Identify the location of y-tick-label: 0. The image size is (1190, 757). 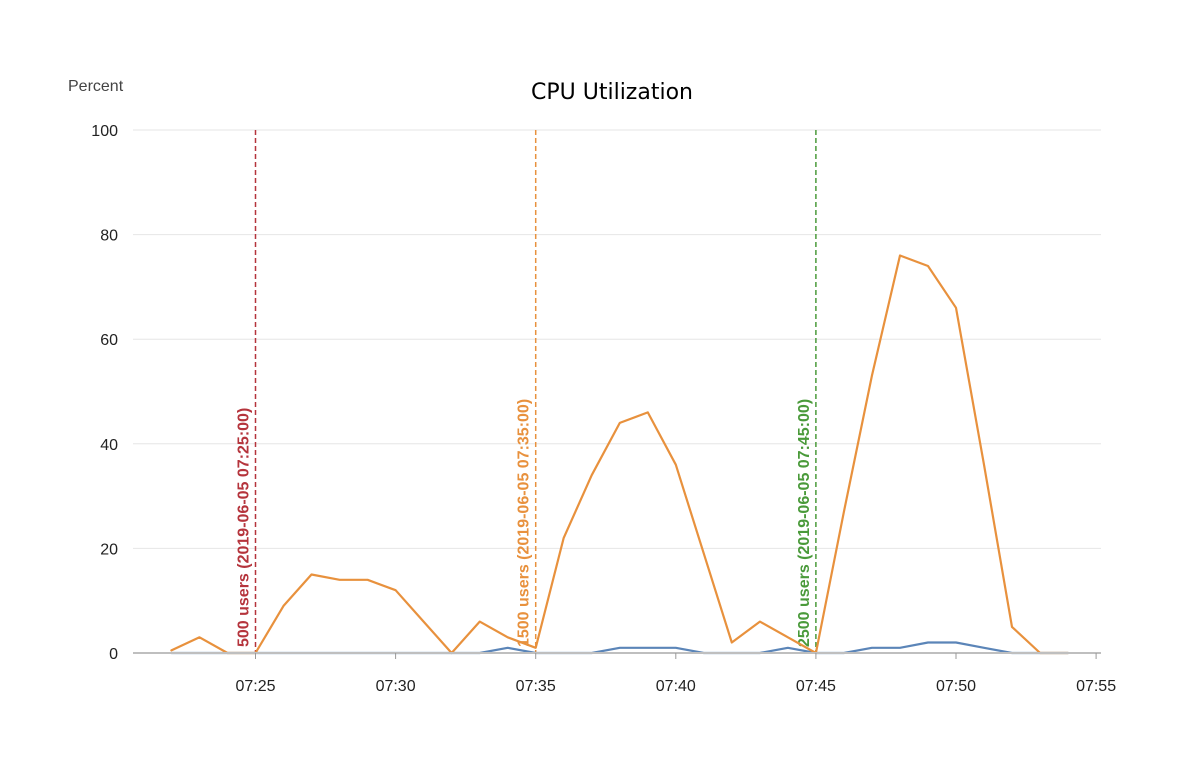
(113, 654).